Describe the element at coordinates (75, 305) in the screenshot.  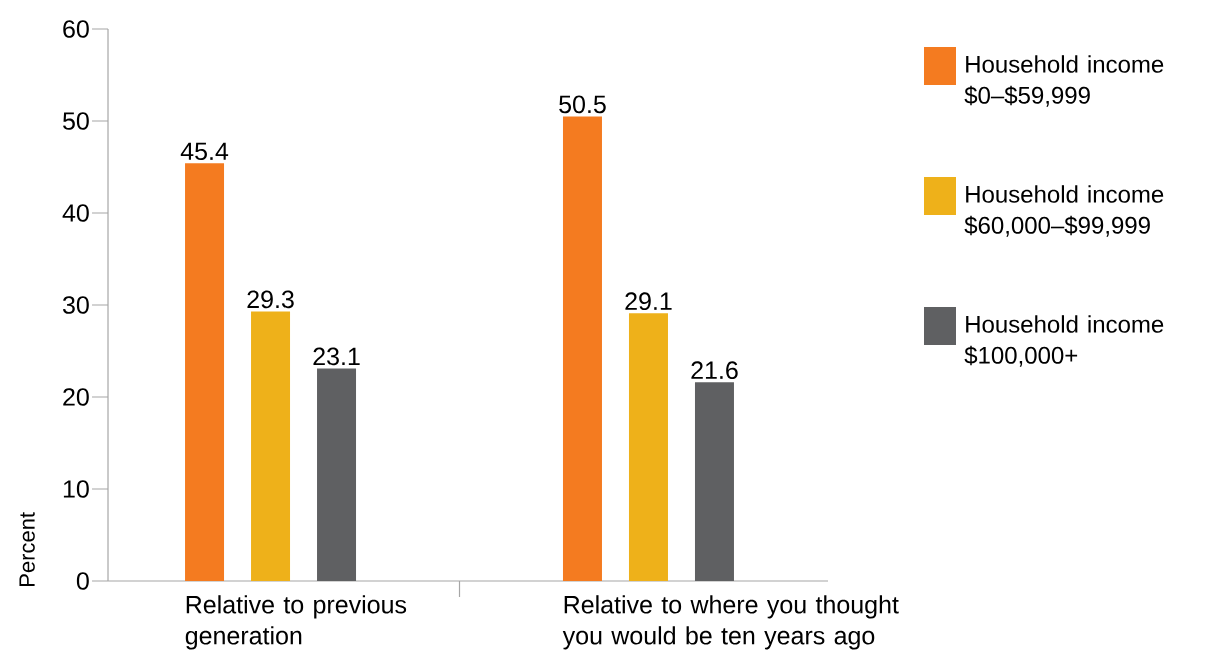
I see `y-tick-label: 30` at that location.